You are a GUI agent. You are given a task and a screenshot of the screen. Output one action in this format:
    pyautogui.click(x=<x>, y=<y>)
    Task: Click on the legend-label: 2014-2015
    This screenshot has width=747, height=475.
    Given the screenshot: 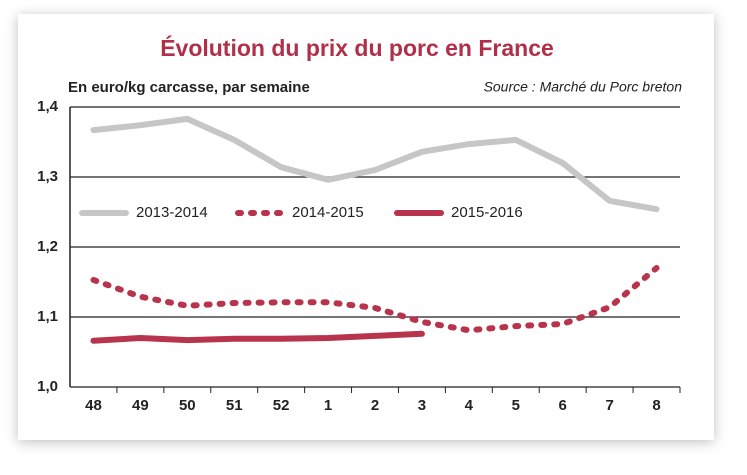 What is the action you would take?
    pyautogui.click(x=328, y=212)
    